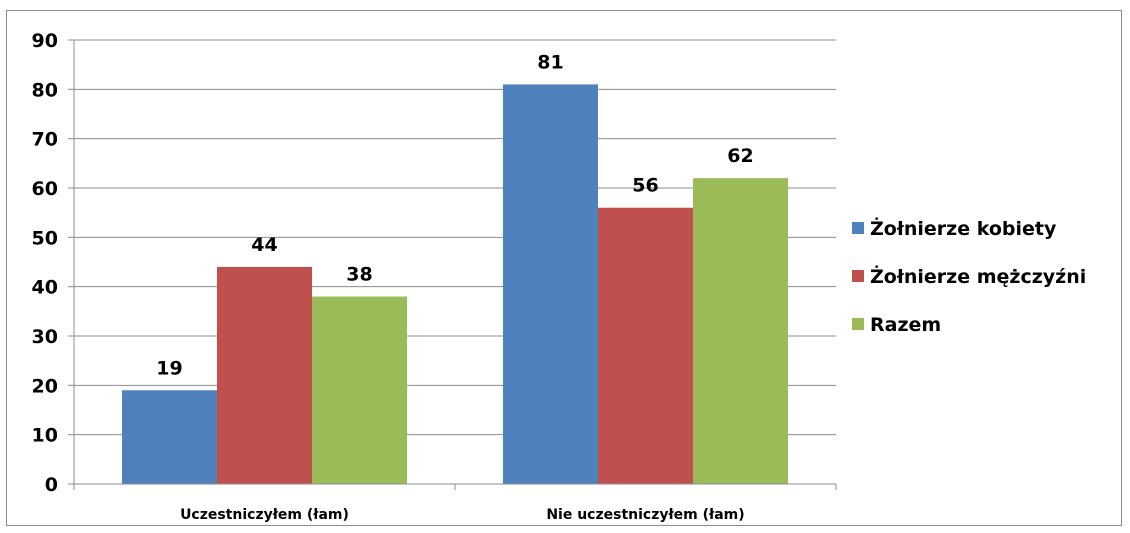 This screenshot has height=533, width=1130. What do you see at coordinates (53, 263) in the screenshot?
I see `y-axis-ticks: 0 10 20 30 40 50 60 70 80 90` at bounding box center [53, 263].